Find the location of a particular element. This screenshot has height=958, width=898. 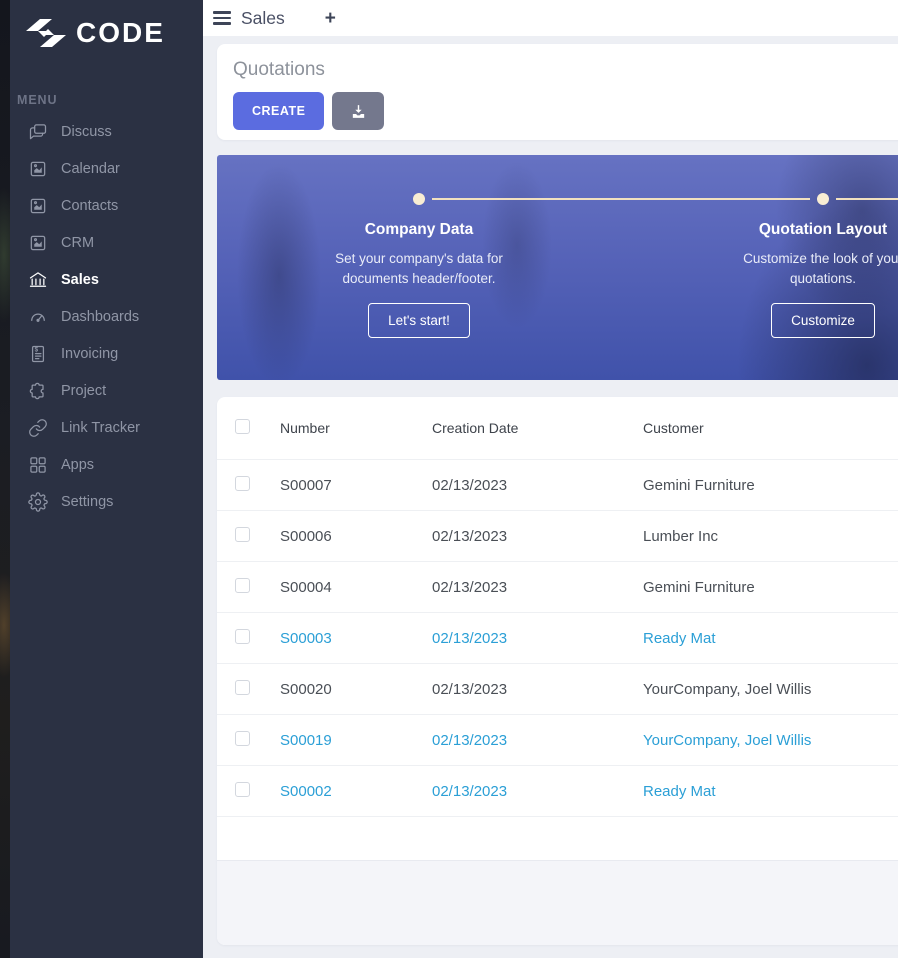

step-description: Customize the look of your quotations. is located at coordinates (820, 268).